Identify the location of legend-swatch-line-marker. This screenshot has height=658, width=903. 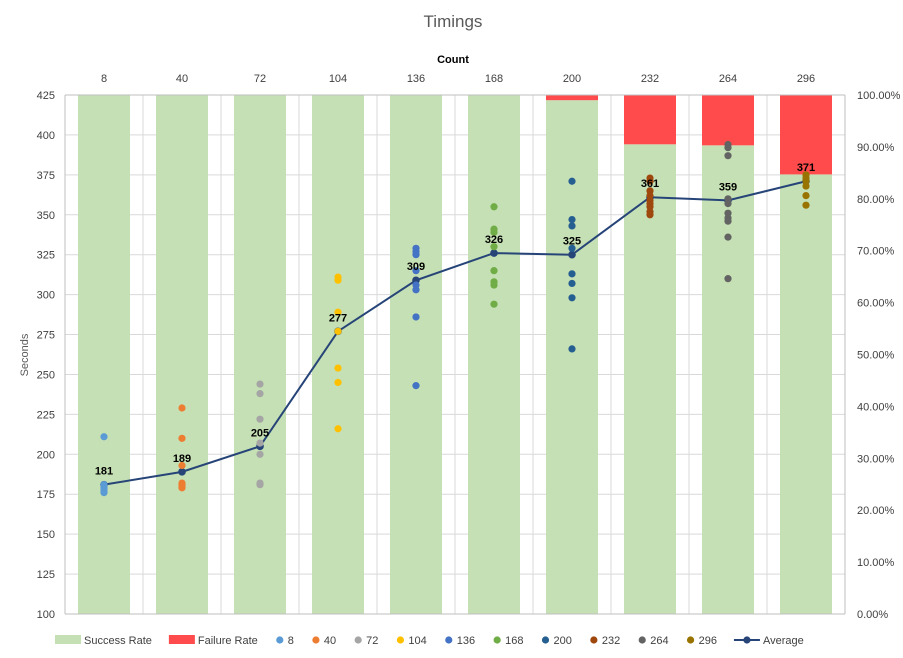
(747, 640).